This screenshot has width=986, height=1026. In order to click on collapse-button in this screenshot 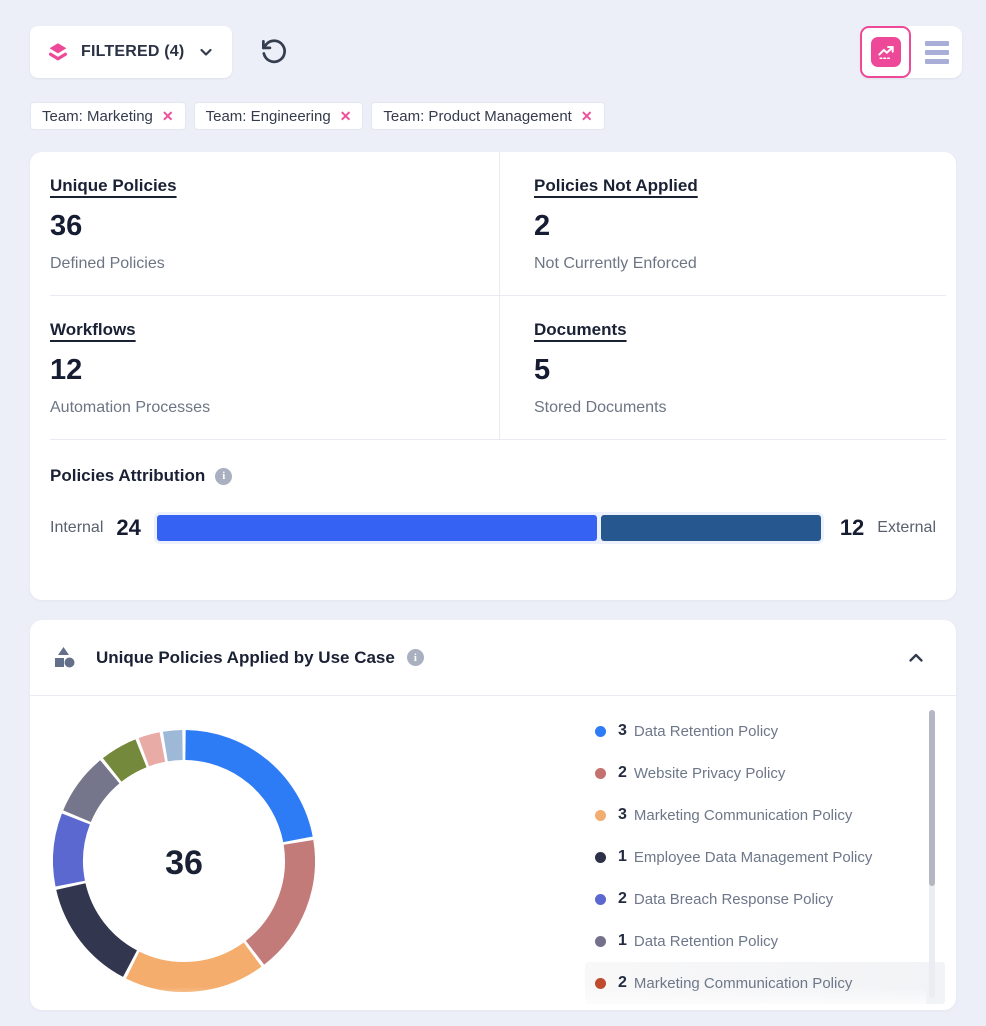, I will do `click(916, 658)`.